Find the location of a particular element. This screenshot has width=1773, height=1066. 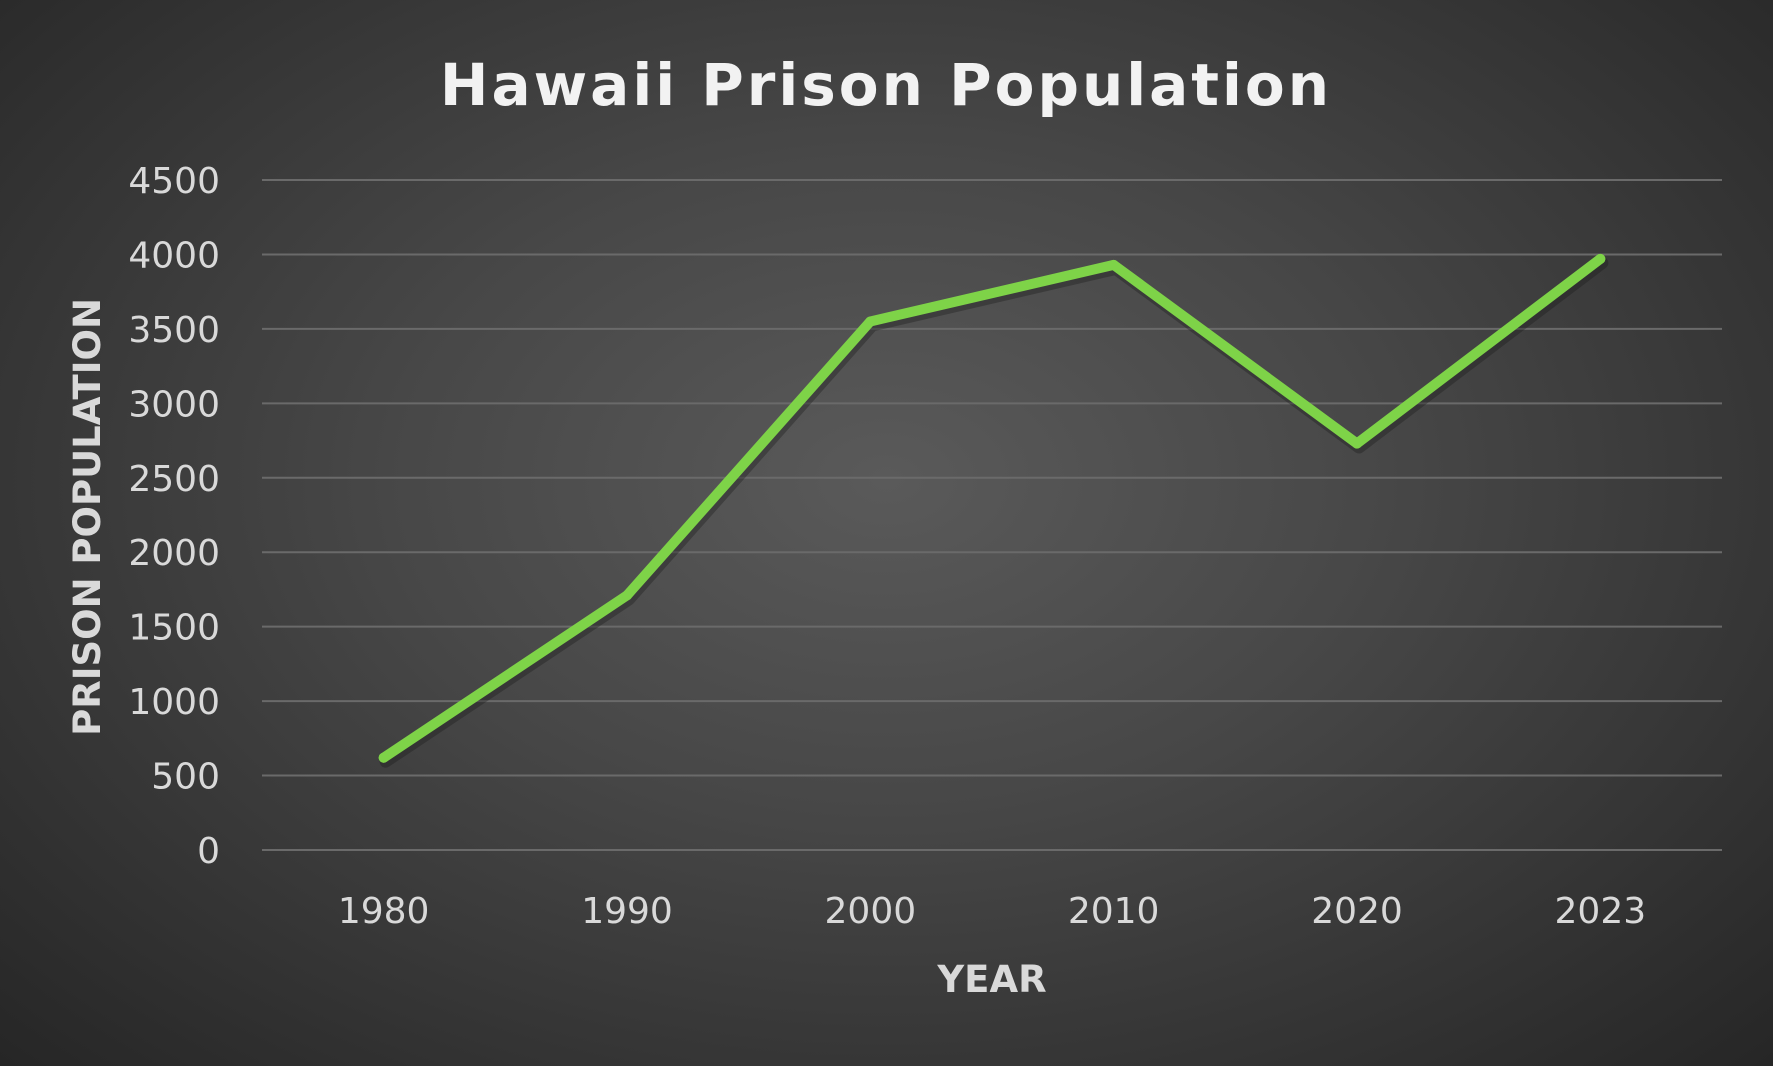

chart-title: Hawaii Prison Population is located at coordinates (886, 85).